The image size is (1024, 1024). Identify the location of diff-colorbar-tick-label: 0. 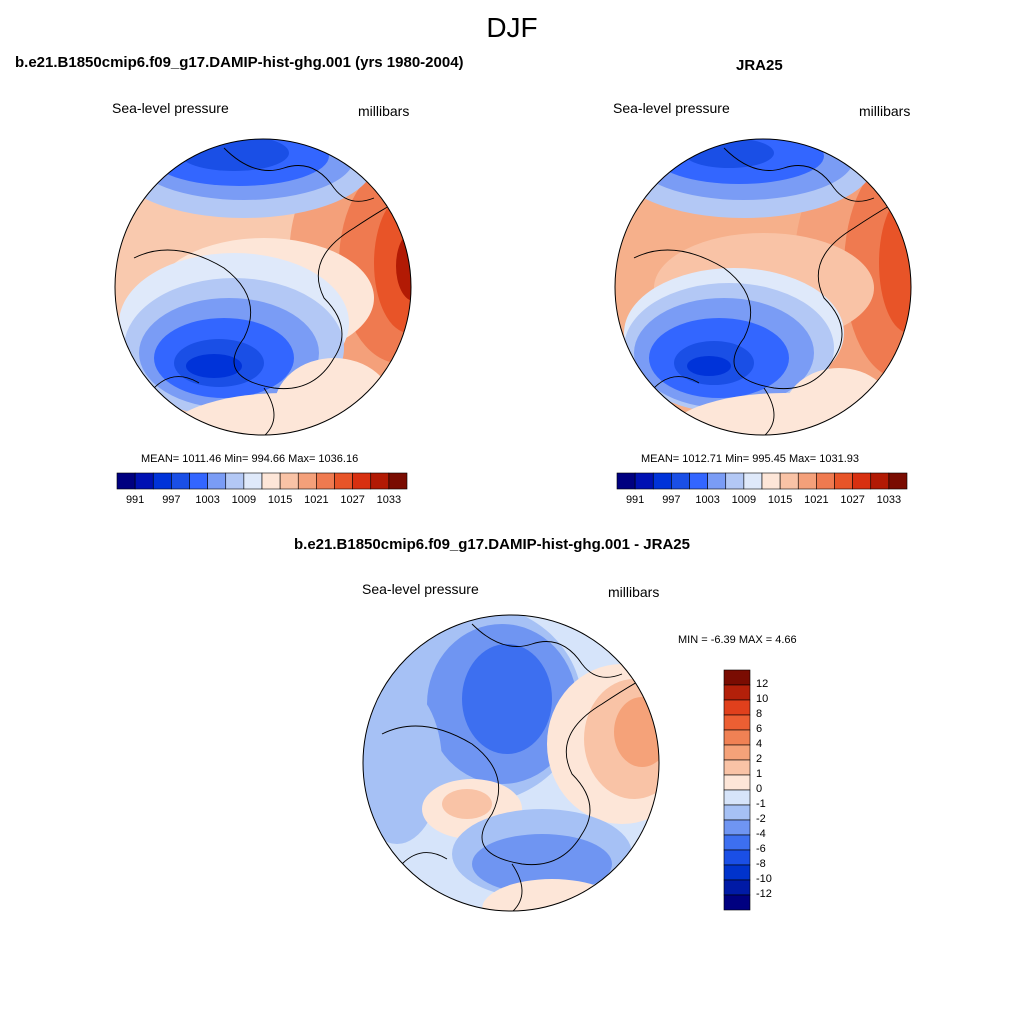
(759, 789).